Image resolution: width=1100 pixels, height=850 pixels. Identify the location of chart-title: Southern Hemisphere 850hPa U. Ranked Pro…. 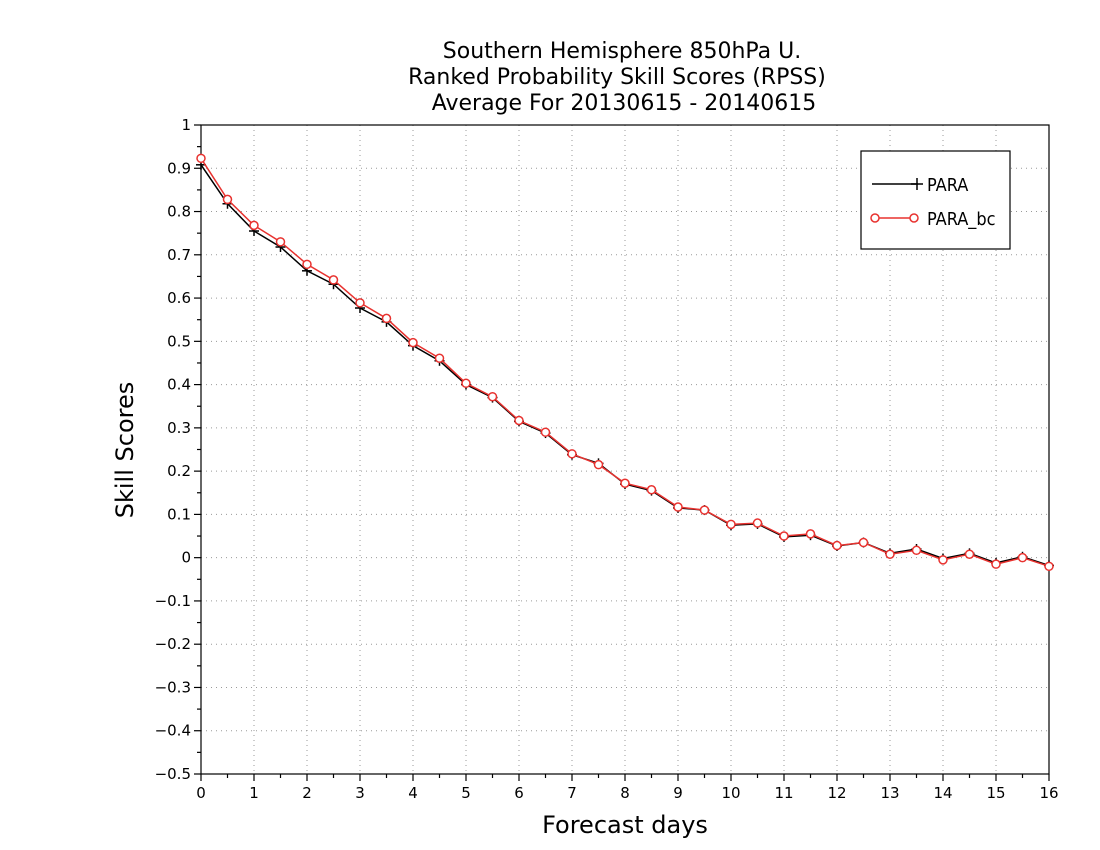
(617, 77).